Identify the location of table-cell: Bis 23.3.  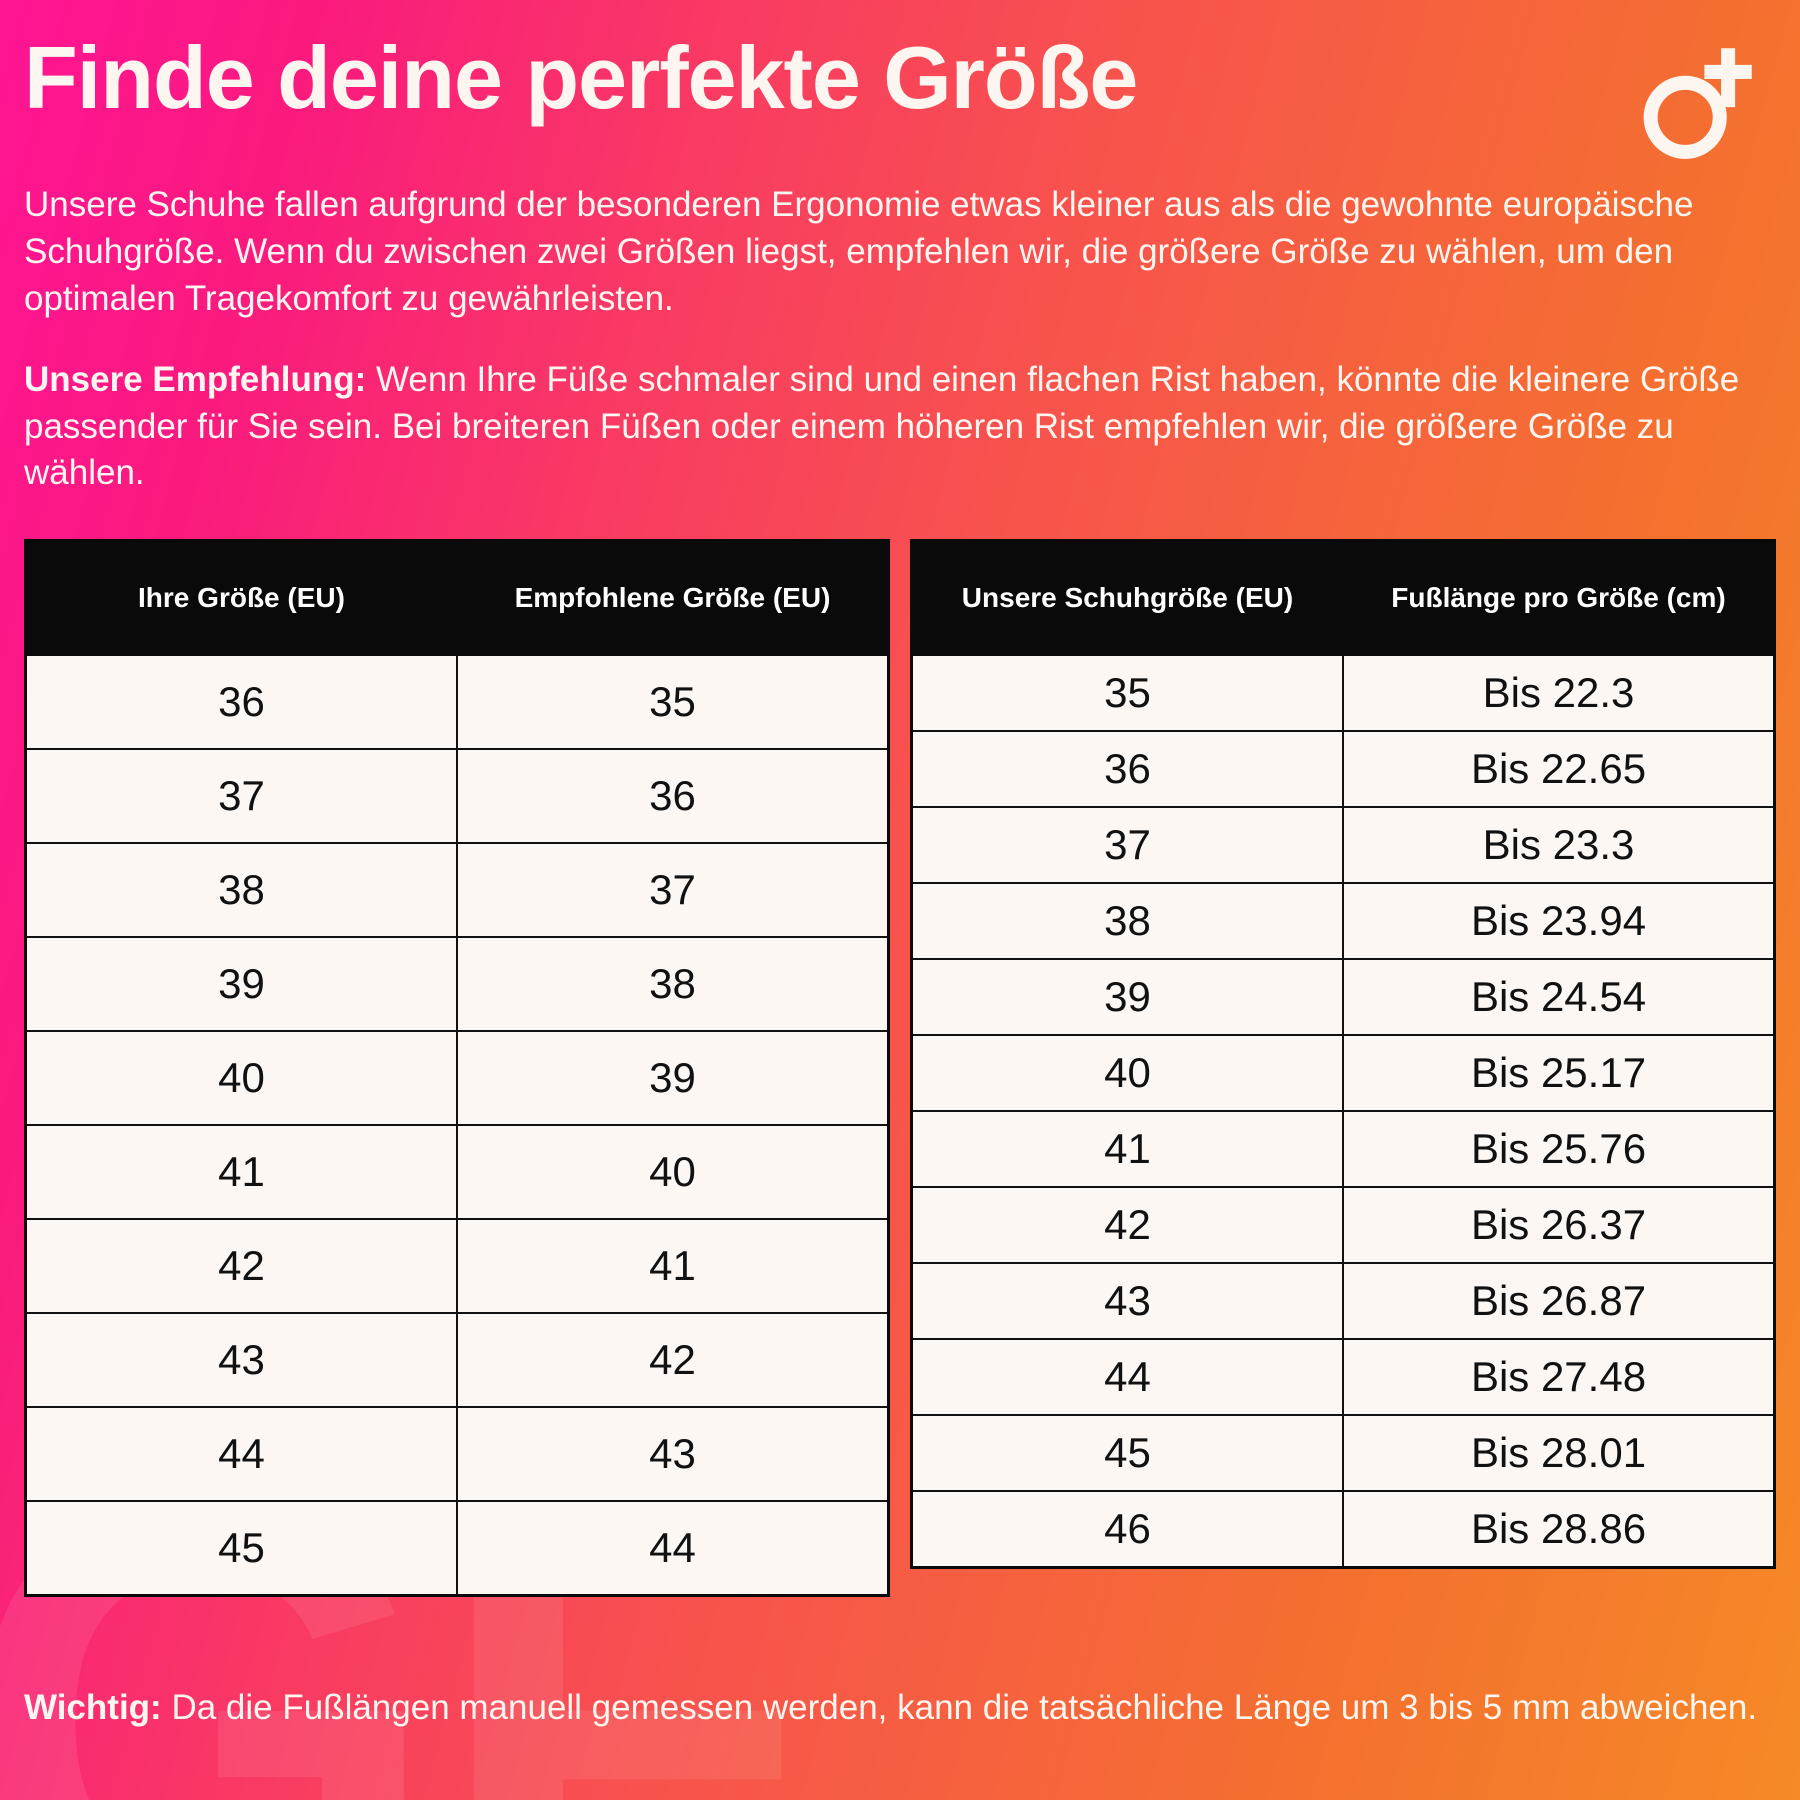
(1559, 845).